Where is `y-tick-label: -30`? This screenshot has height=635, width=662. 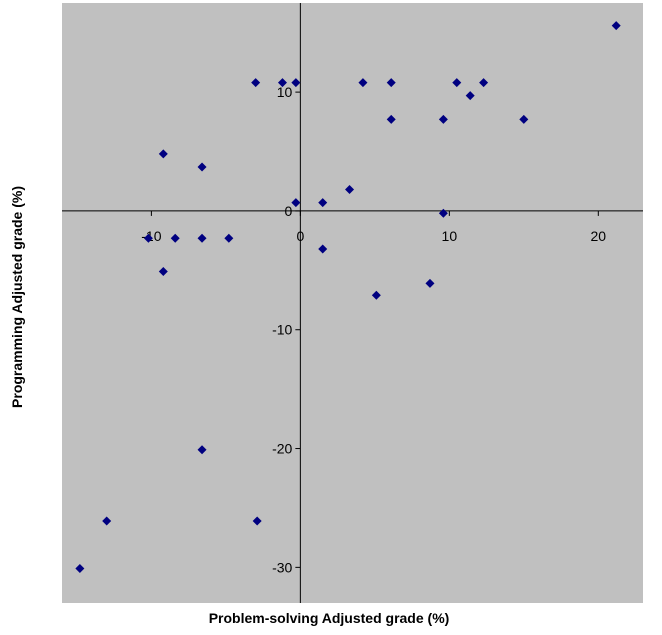 y-tick-label: -30 is located at coordinates (282, 567).